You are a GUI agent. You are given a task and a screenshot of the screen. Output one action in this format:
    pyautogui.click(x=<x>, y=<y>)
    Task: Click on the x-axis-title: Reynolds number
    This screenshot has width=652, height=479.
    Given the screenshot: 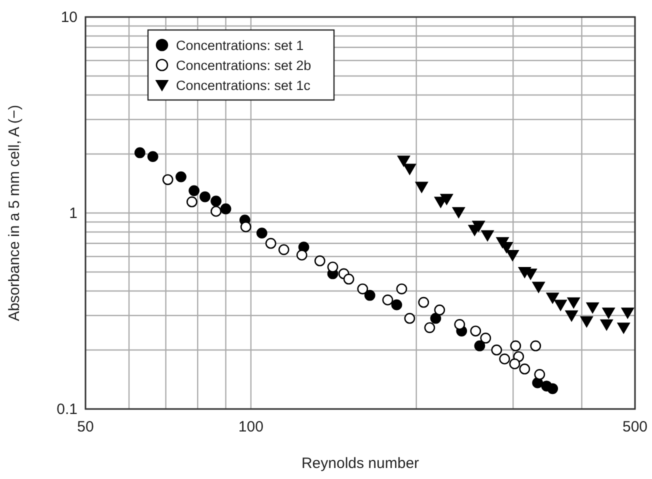 What is the action you would take?
    pyautogui.click(x=360, y=463)
    